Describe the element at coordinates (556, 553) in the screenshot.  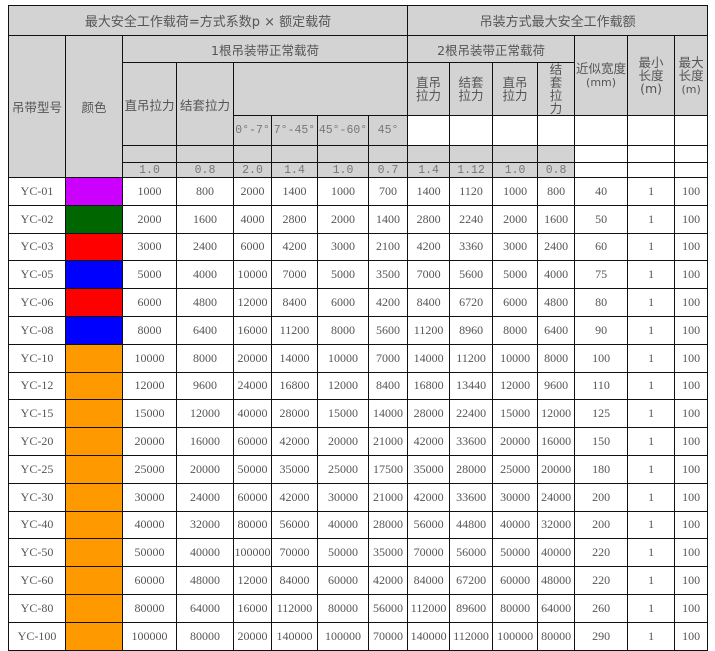
I see `value-cell: 40000` at that location.